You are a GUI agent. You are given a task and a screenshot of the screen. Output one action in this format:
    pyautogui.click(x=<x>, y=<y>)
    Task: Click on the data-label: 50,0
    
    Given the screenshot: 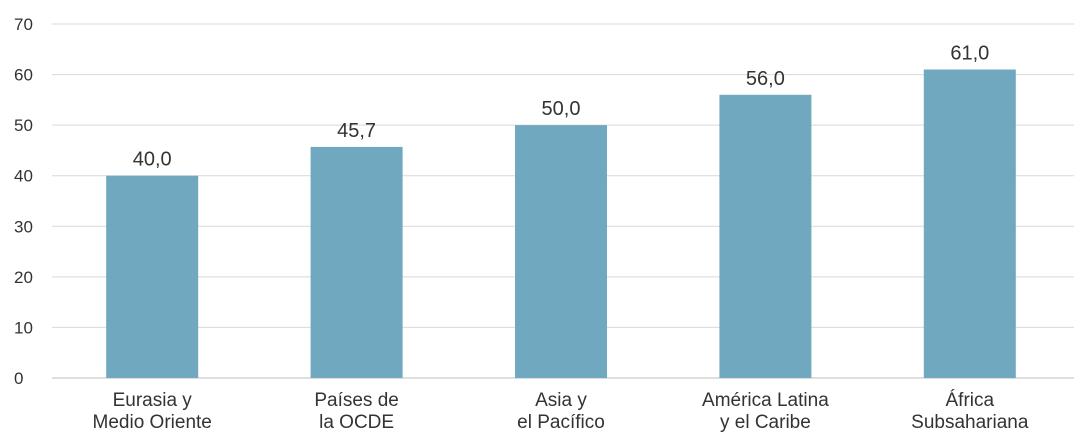 What is the action you would take?
    pyautogui.click(x=561, y=109)
    